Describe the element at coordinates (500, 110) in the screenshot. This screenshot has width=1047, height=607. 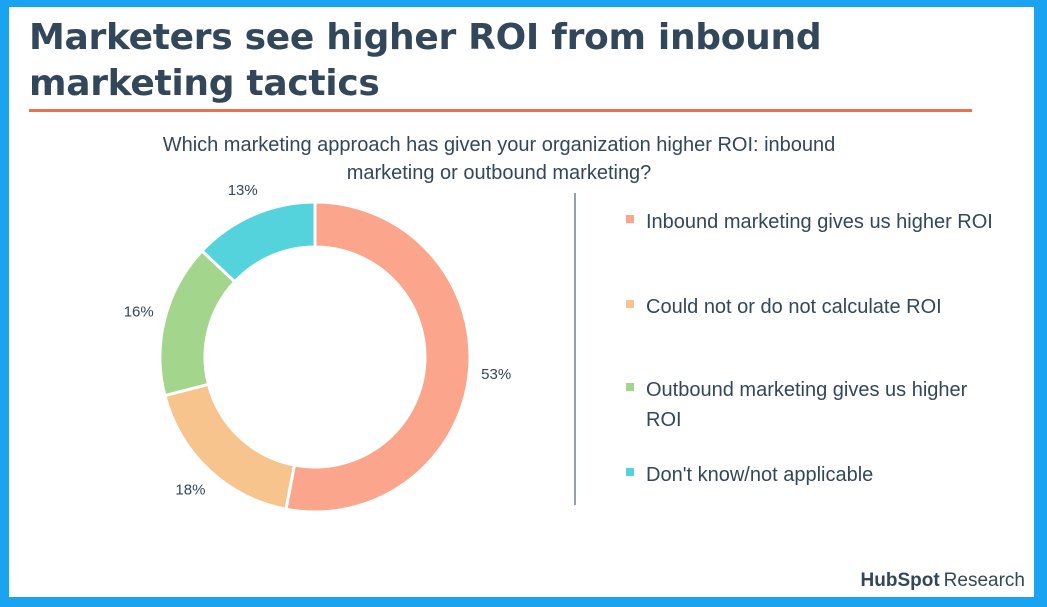
I see `title-underline` at that location.